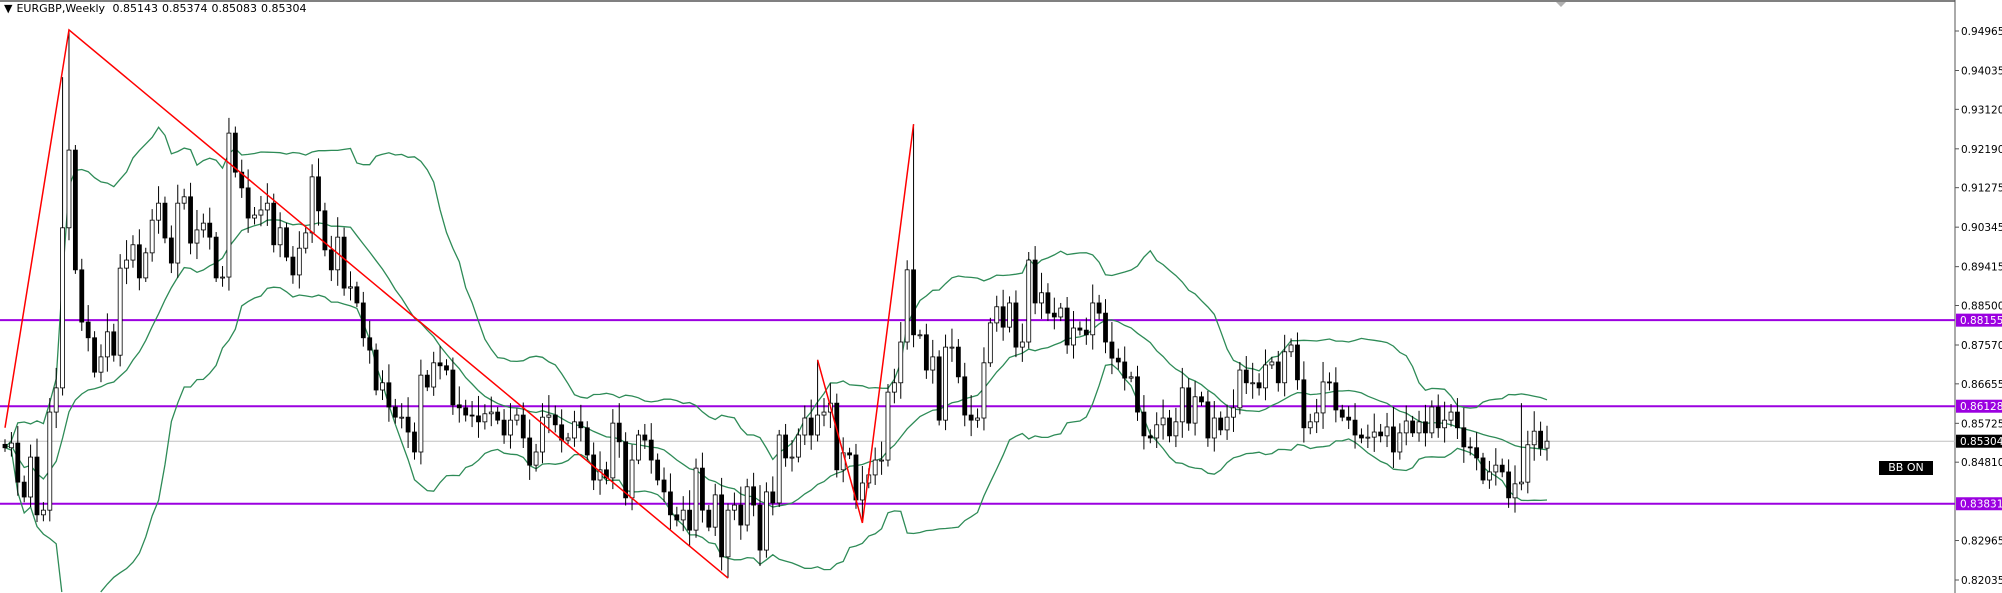 The height and width of the screenshot is (593, 2002). I want to click on axis-tick-label: 0.94035, so click(1981, 71).